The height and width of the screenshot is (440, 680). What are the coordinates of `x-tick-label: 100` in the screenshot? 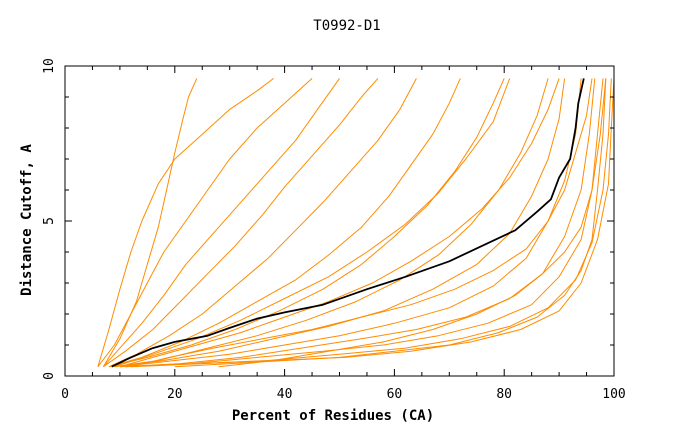 It's located at (613, 394).